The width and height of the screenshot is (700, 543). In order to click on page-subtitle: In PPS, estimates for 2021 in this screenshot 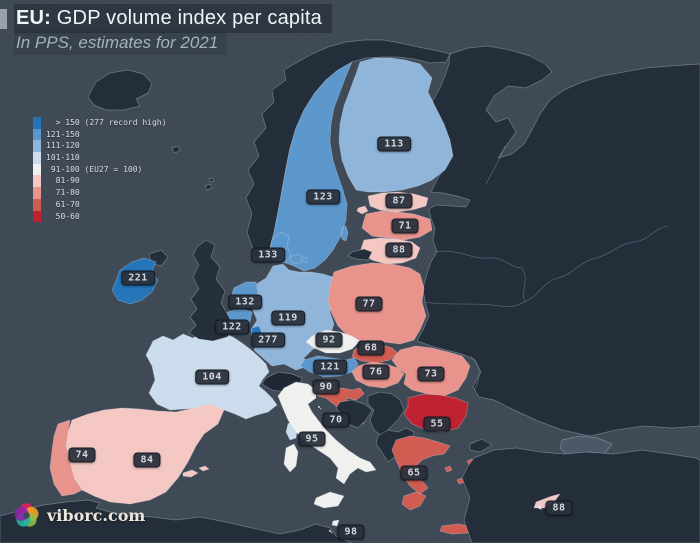, I will do `click(120, 43)`.